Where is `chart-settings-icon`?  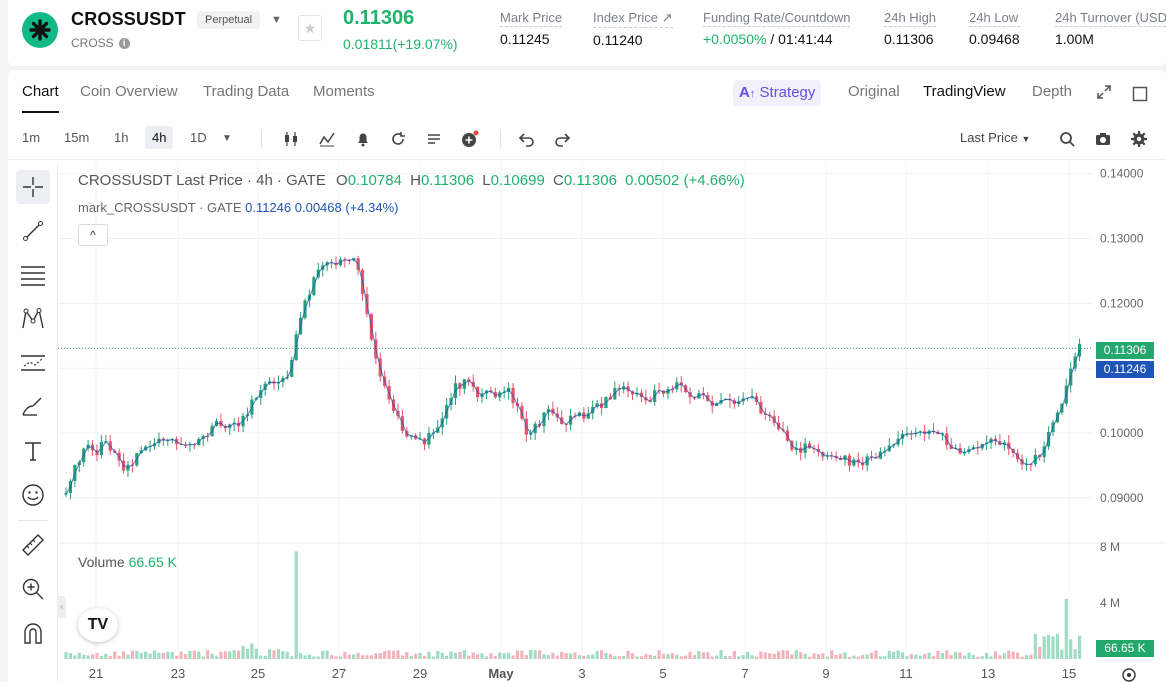 chart-settings-icon is located at coordinates (1129, 674).